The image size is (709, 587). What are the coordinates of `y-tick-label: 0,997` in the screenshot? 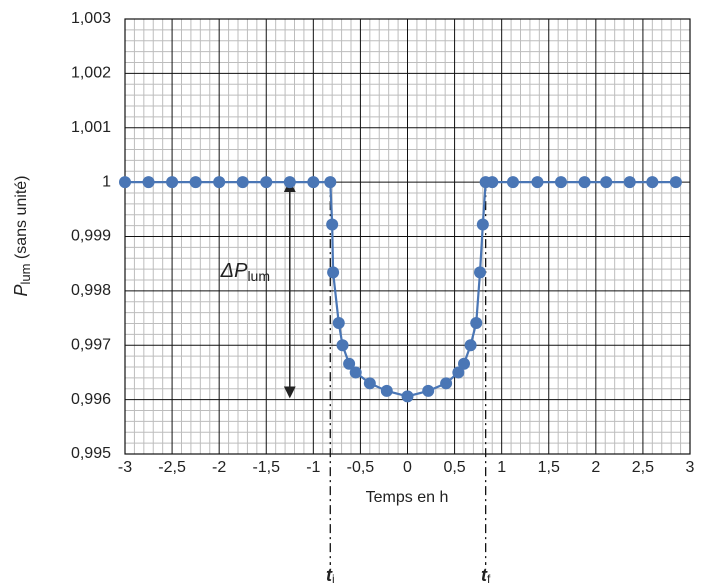 It's located at (91, 344).